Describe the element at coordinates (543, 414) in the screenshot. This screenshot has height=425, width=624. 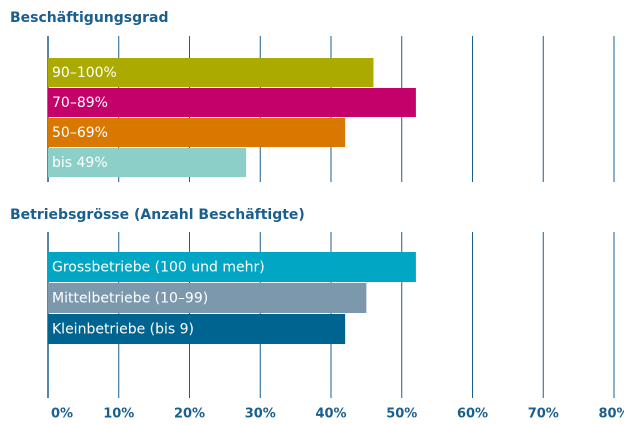
I see `x-tick-label: 70%` at that location.